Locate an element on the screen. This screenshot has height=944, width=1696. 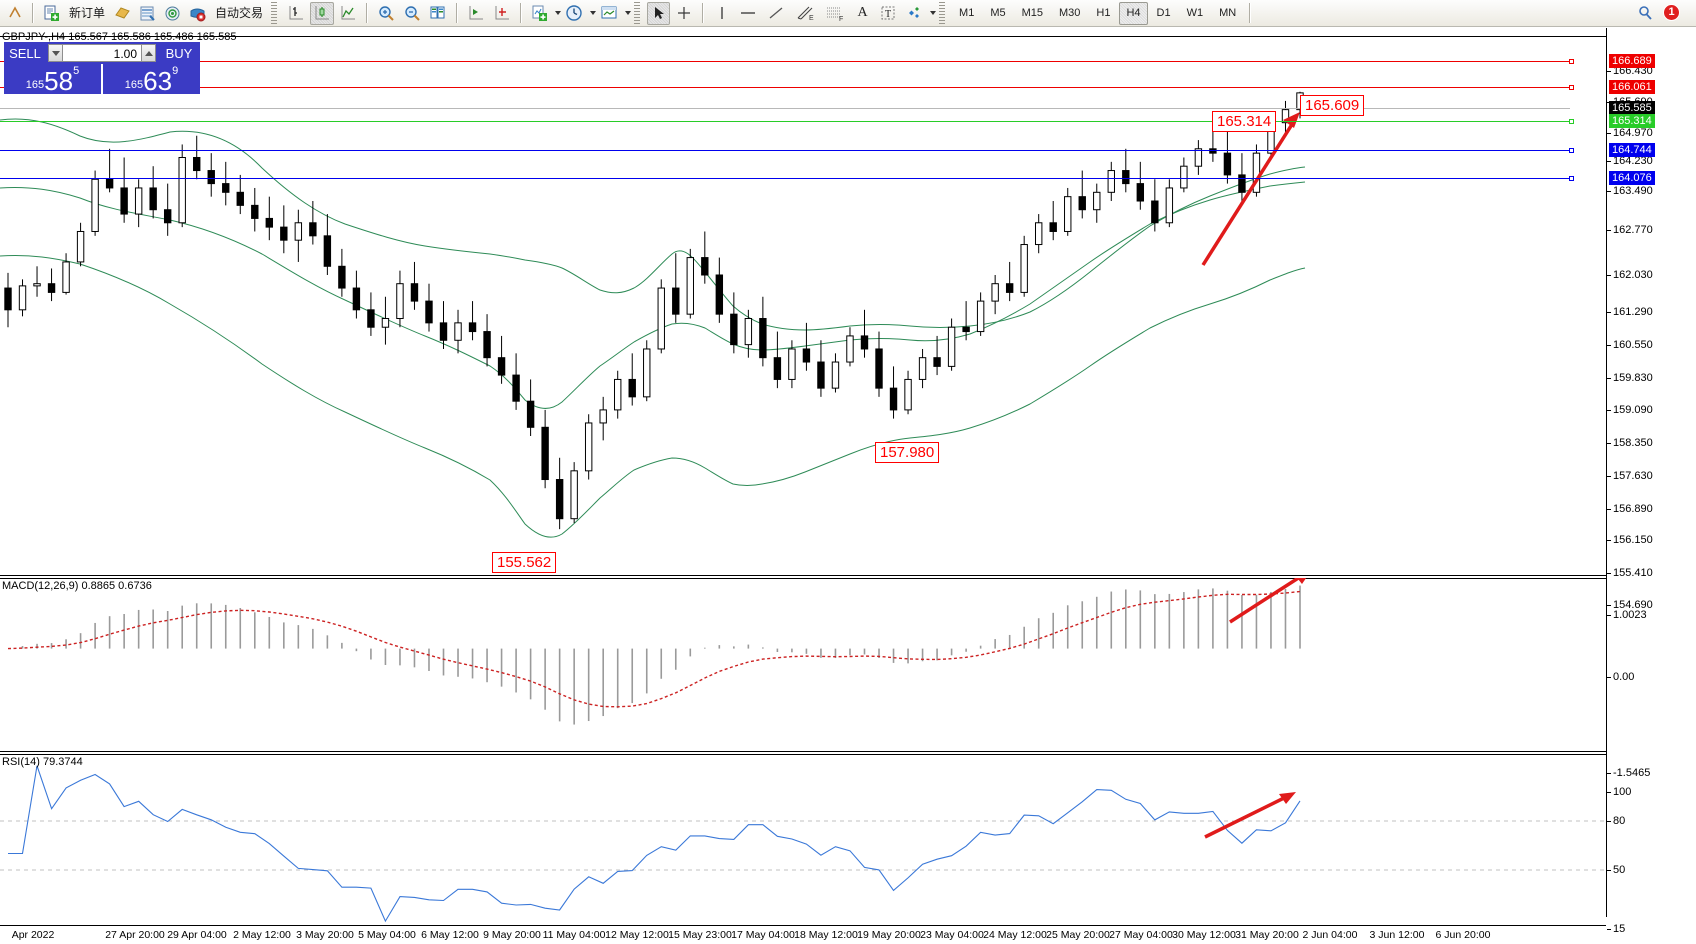
volume-field-group: 1.00 is located at coordinates (102, 53).